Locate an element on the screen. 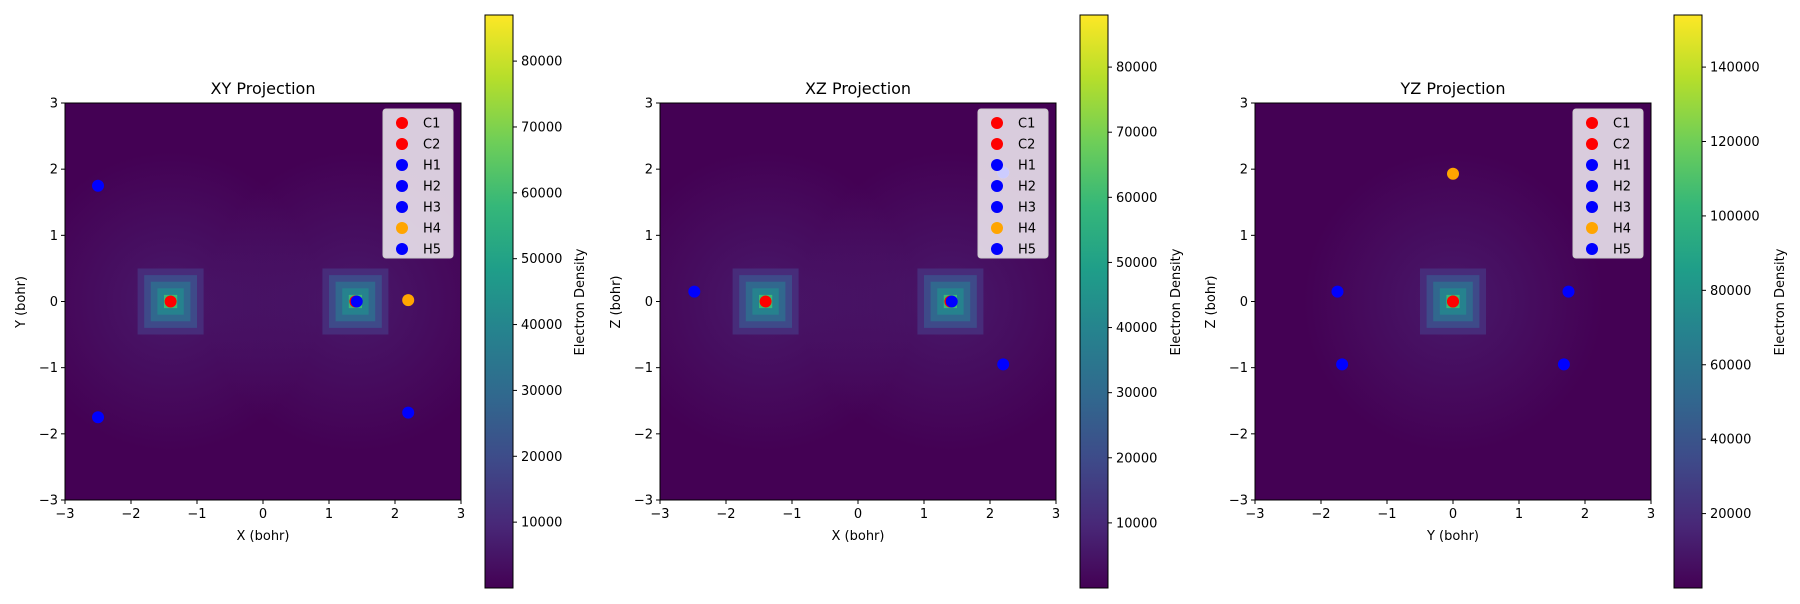 Image resolution: width=1800 pixels, height=604 pixels. colorbar-tick-label: 140000 is located at coordinates (1735, 68).